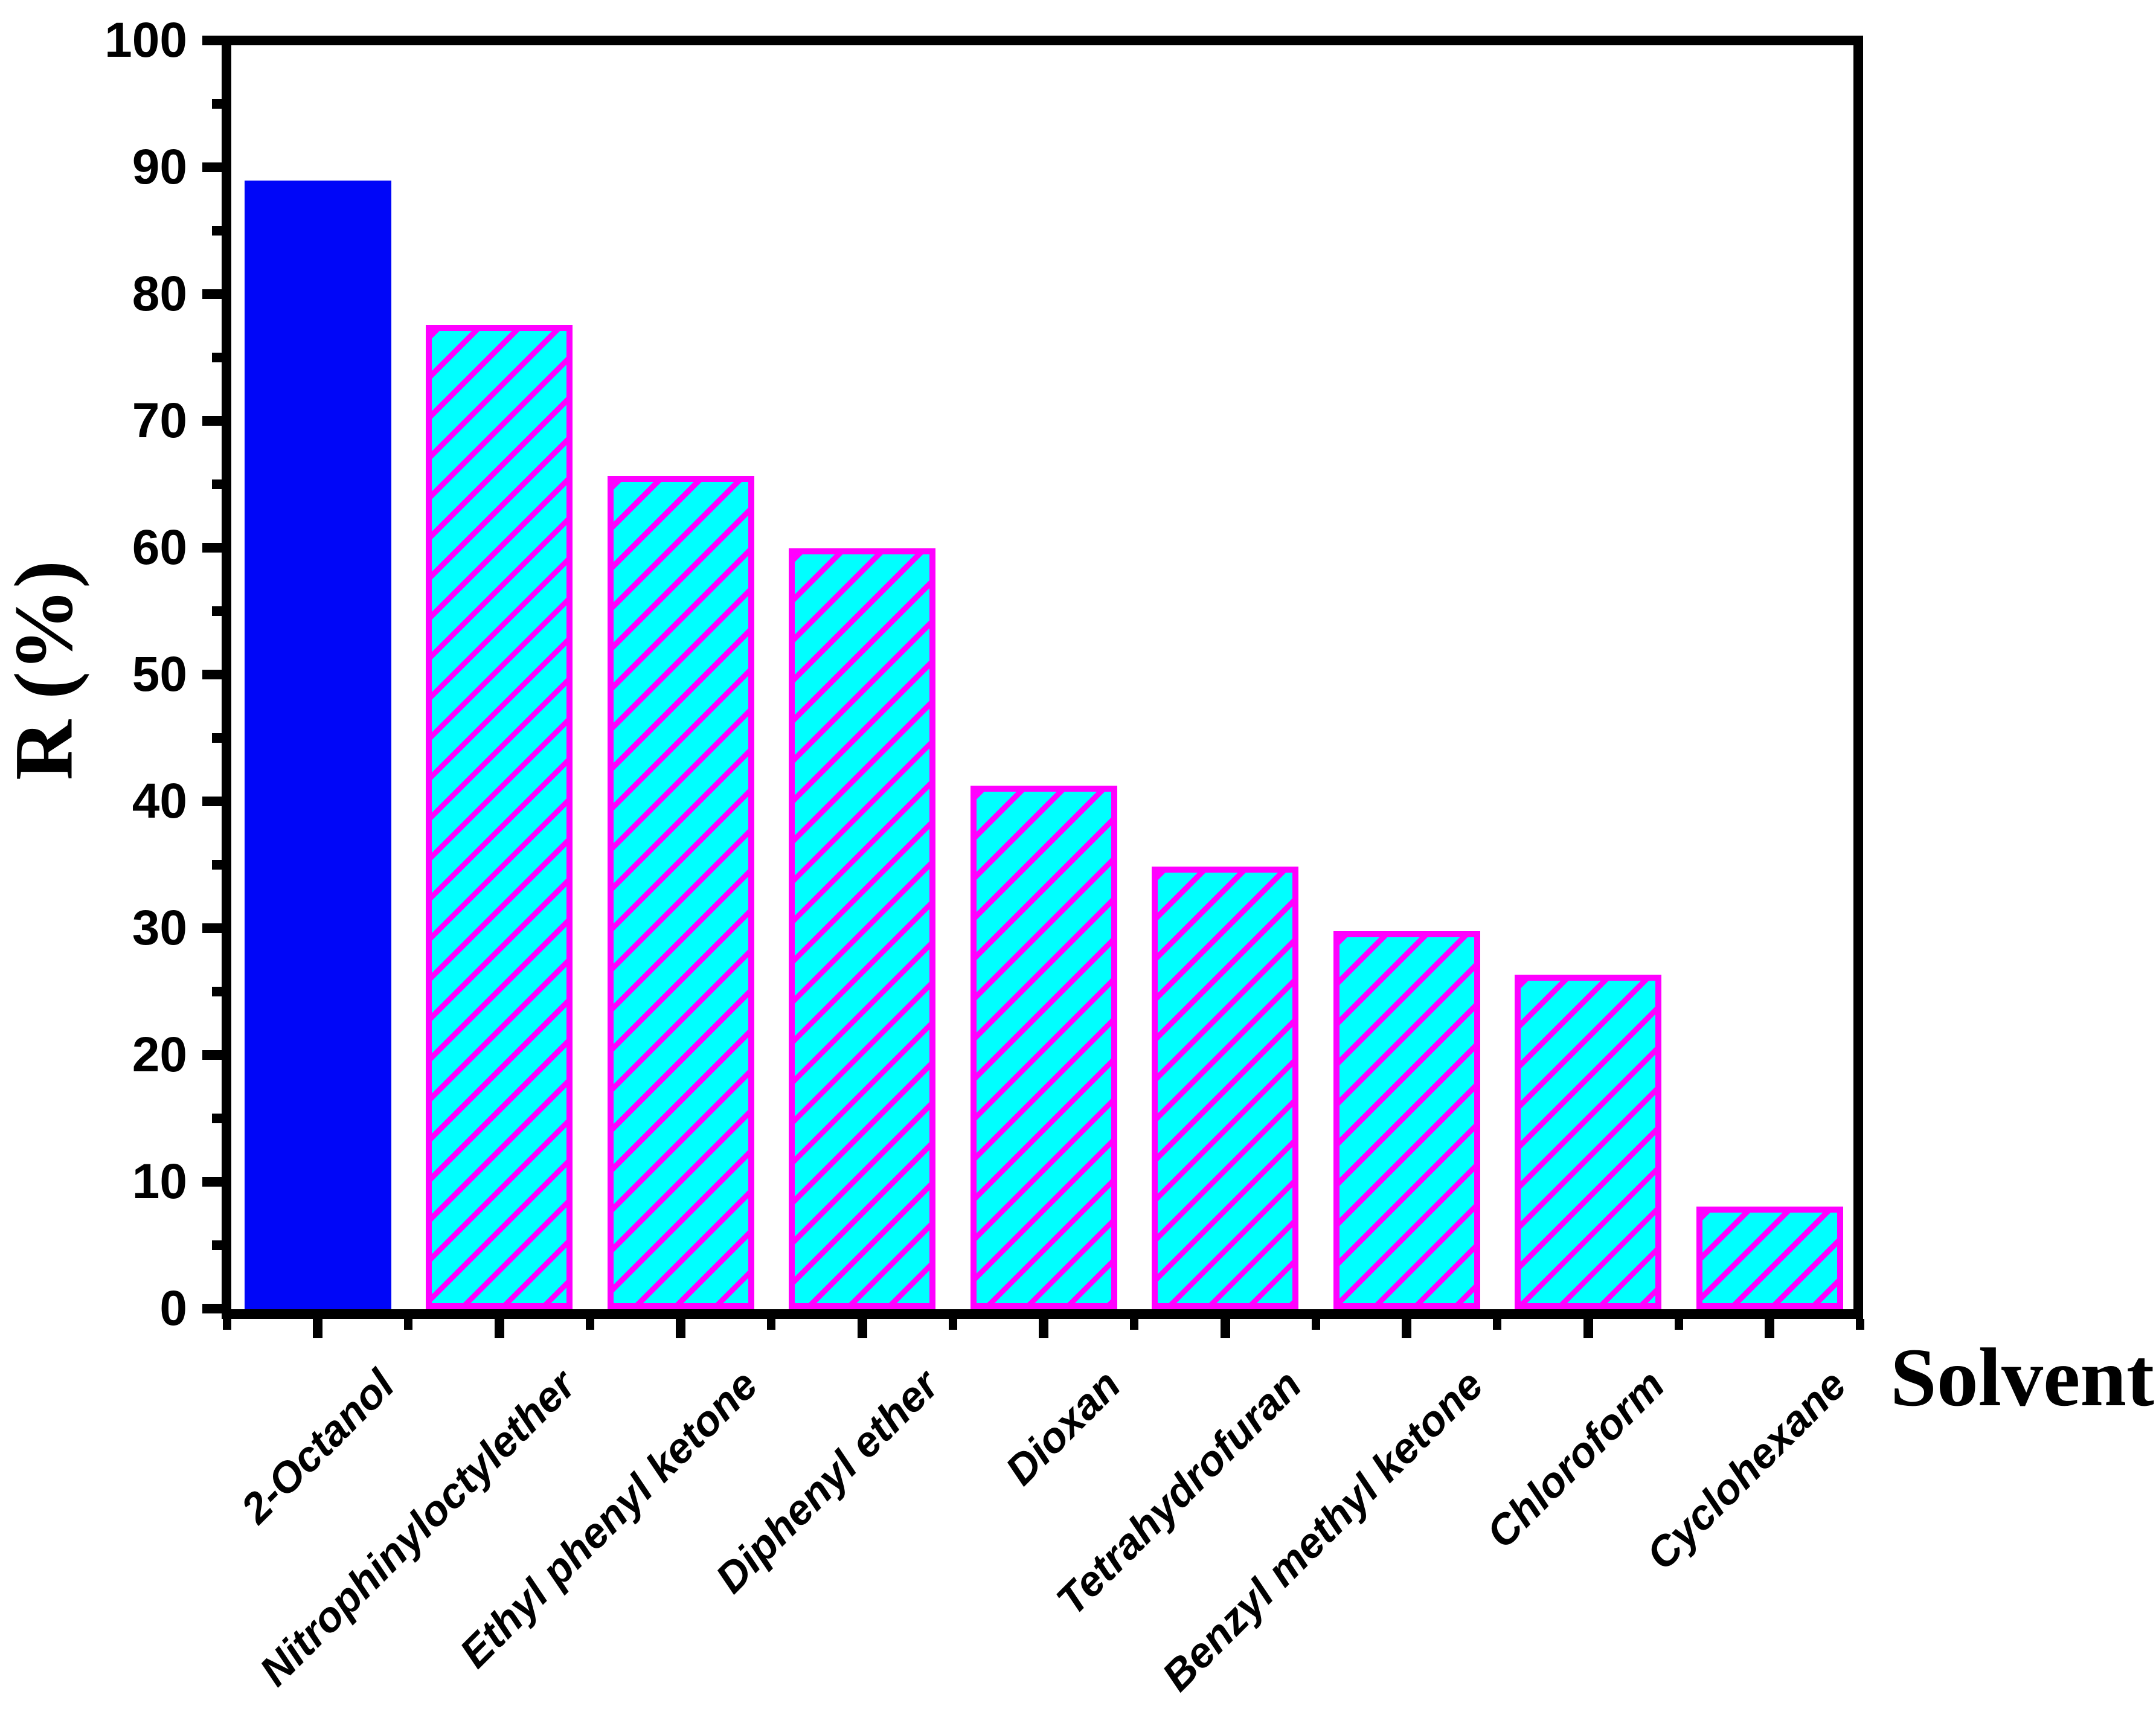 The height and width of the screenshot is (1709, 2156). I want to click on bar-cyclohexane, so click(1769, 1258).